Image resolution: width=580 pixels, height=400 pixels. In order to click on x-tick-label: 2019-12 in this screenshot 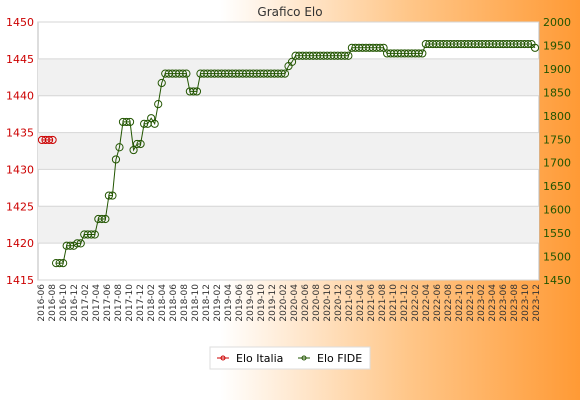, I will do `click(273, 303)`.